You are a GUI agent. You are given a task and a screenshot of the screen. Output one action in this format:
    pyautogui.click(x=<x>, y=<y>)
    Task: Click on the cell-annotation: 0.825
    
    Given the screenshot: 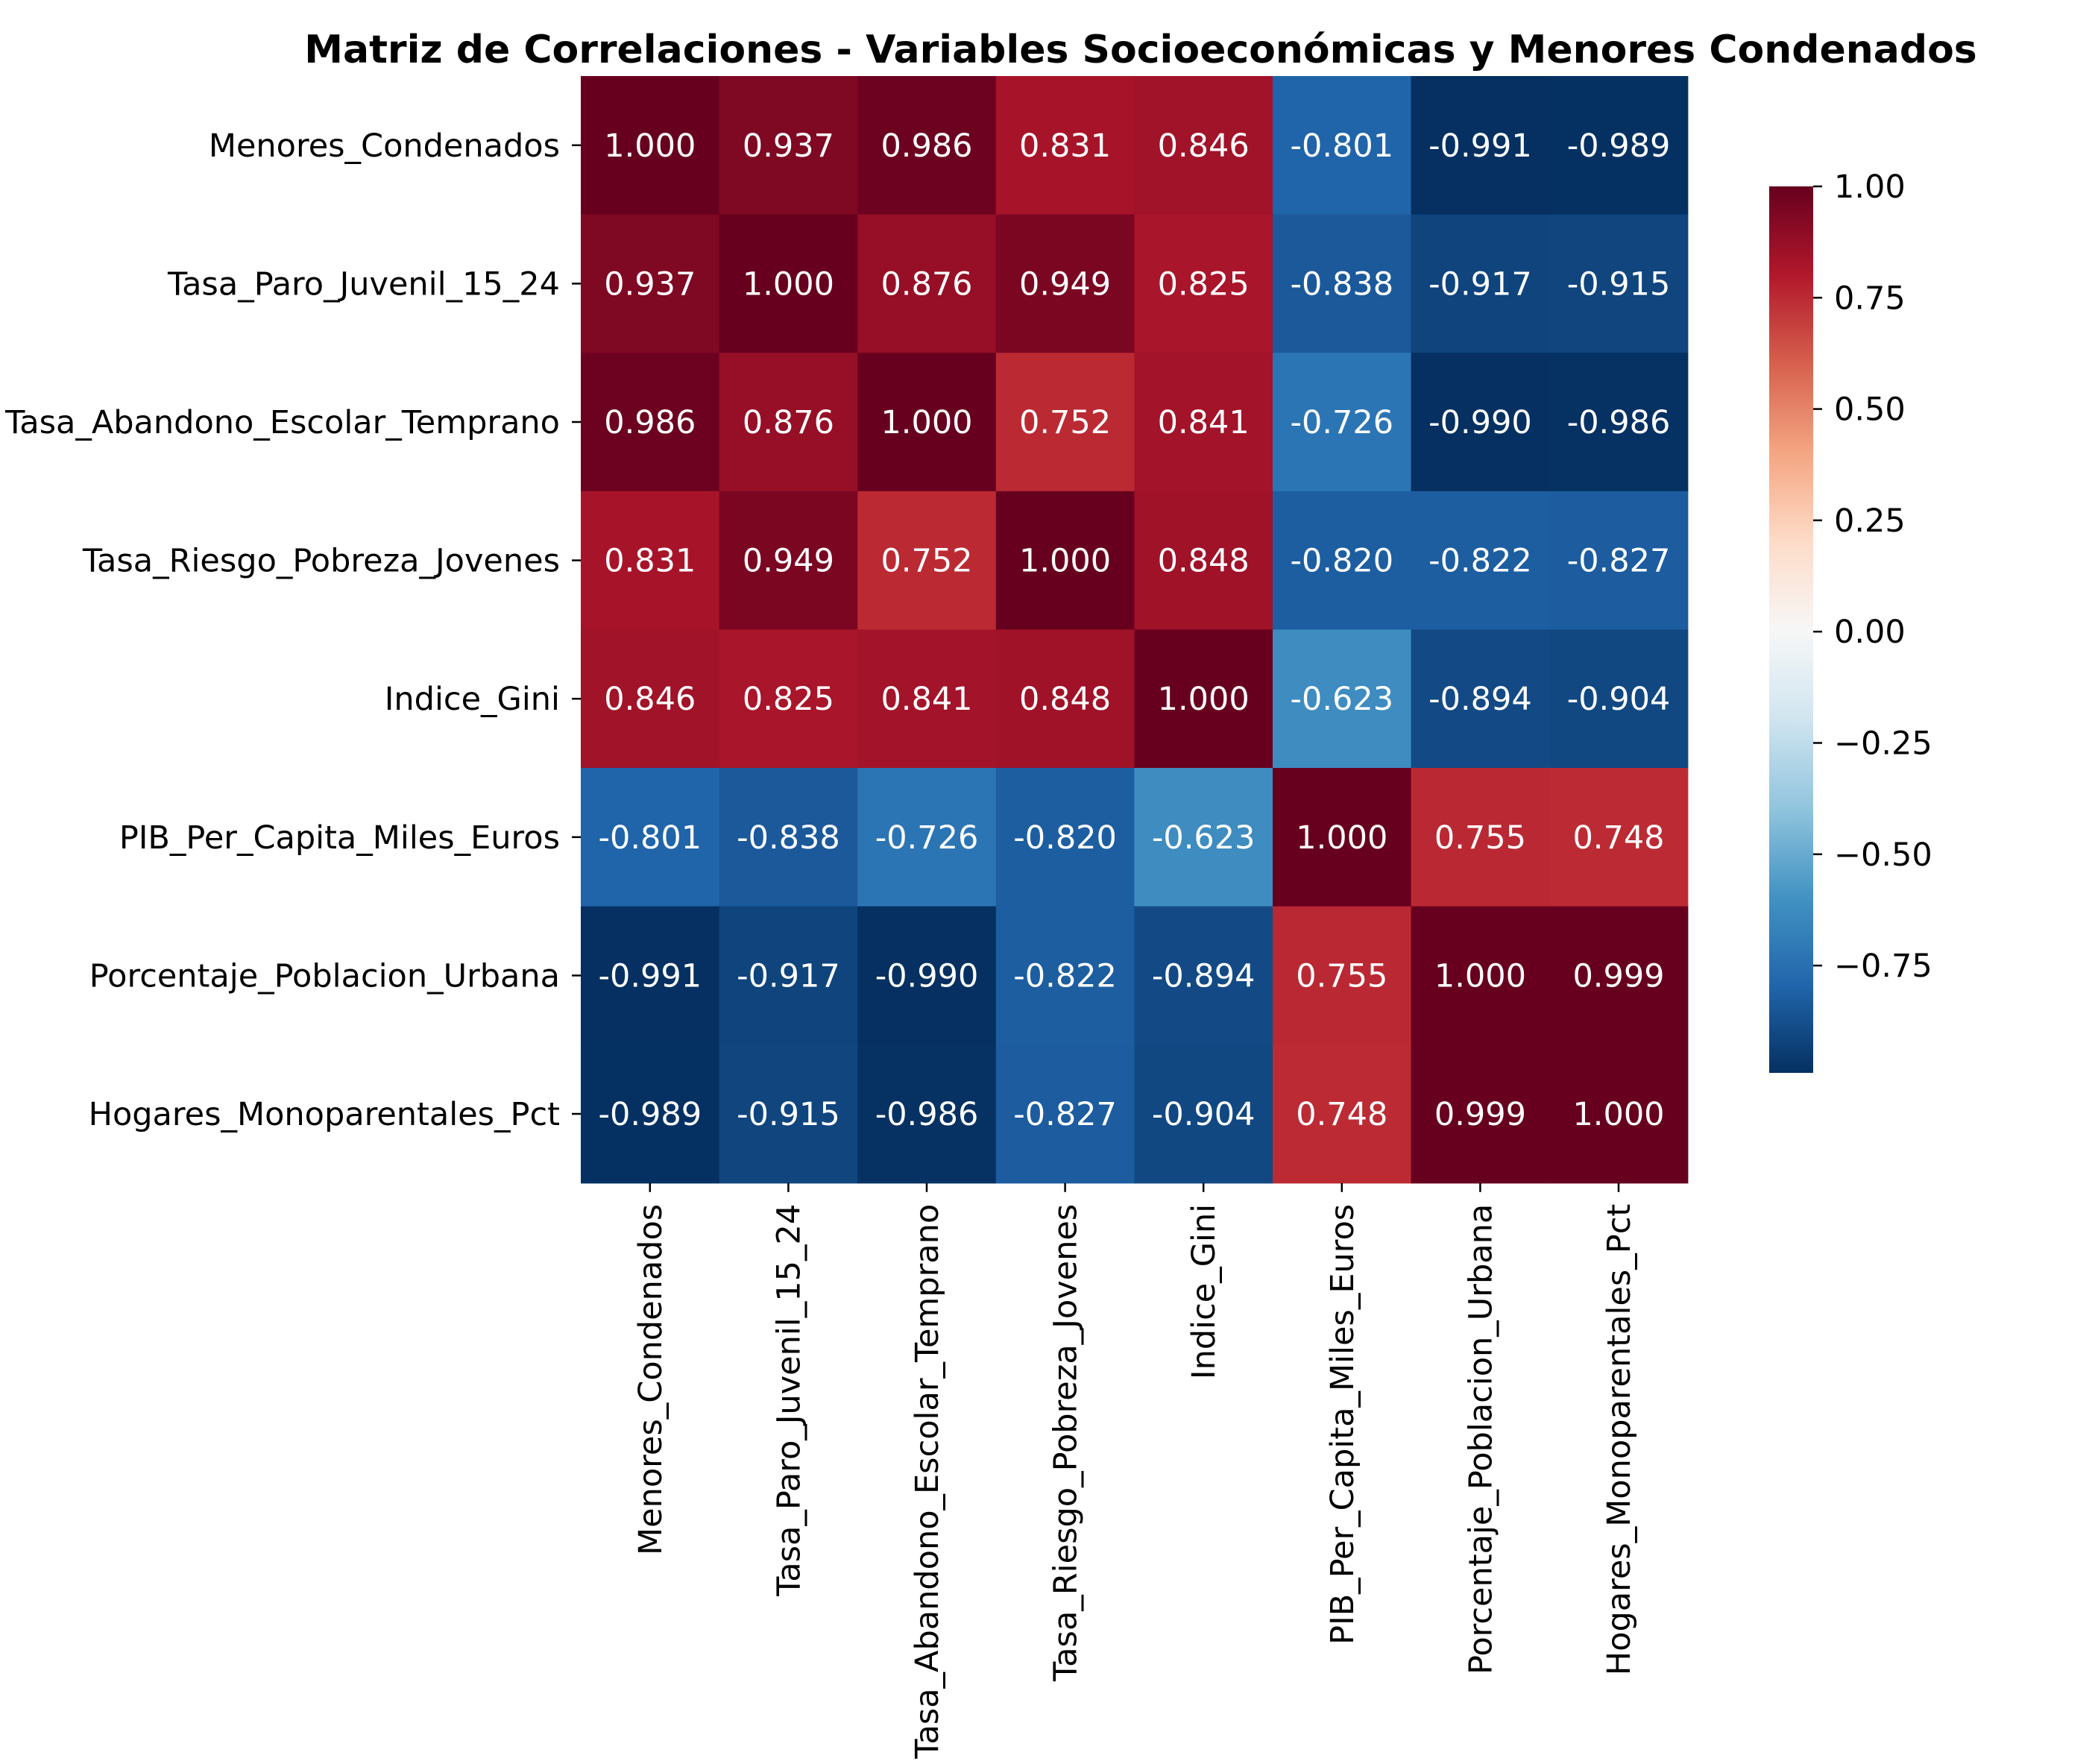 What is the action you would take?
    pyautogui.click(x=1204, y=284)
    